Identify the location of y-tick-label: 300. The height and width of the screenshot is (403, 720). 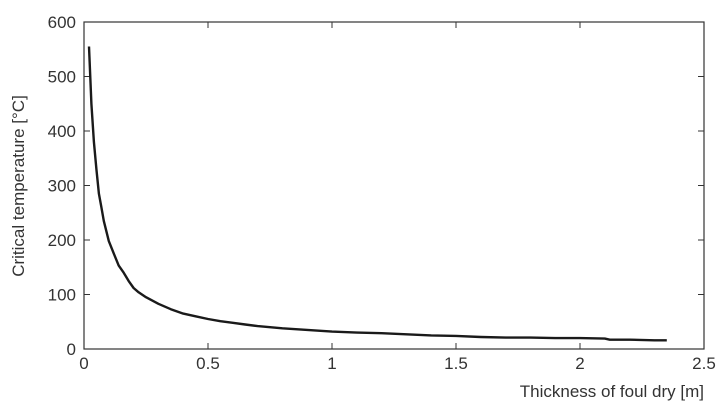
(62, 186).